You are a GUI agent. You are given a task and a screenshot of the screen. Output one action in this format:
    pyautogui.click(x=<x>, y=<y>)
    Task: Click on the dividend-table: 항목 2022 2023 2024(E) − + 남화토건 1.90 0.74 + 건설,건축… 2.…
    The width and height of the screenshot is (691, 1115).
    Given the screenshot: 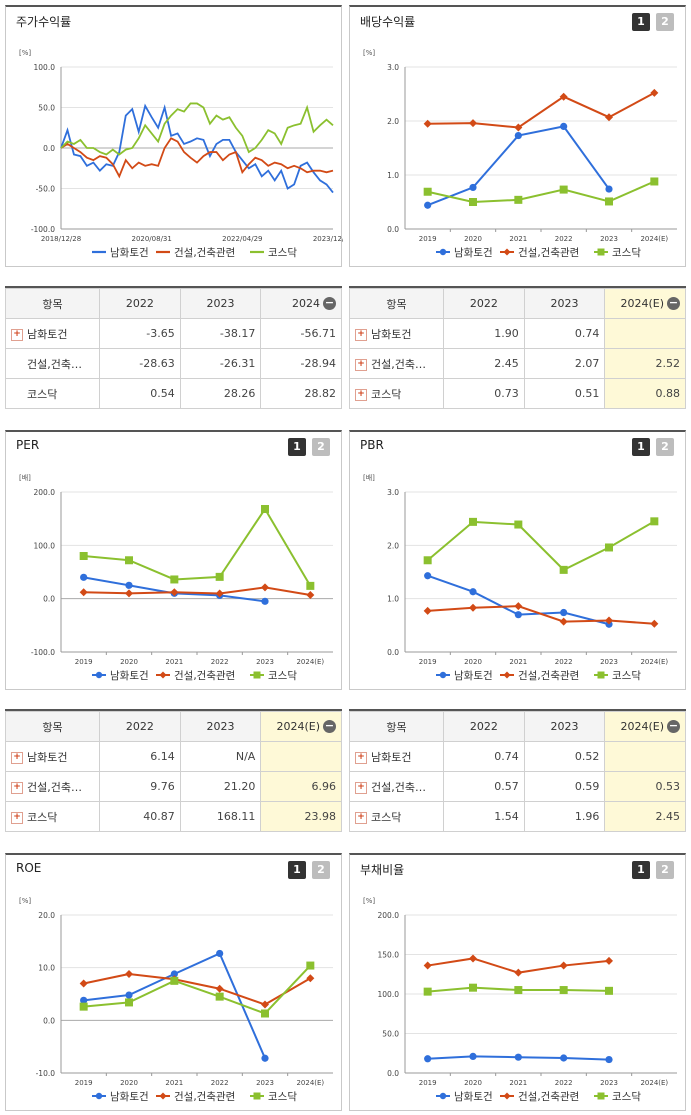 What is the action you would take?
    pyautogui.click(x=517, y=348)
    